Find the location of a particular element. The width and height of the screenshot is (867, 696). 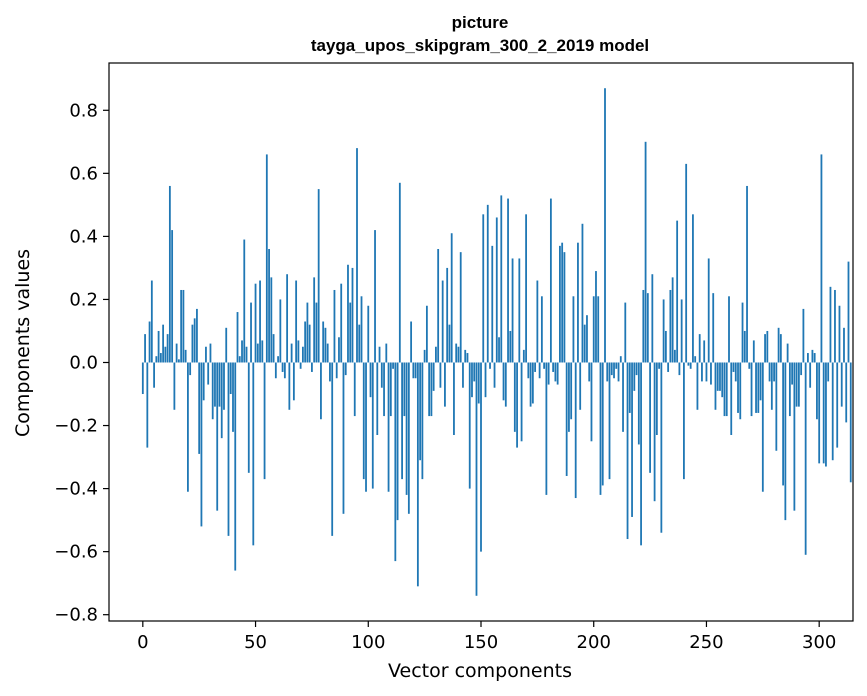

x-tick-label: 100 is located at coordinates (368, 642).